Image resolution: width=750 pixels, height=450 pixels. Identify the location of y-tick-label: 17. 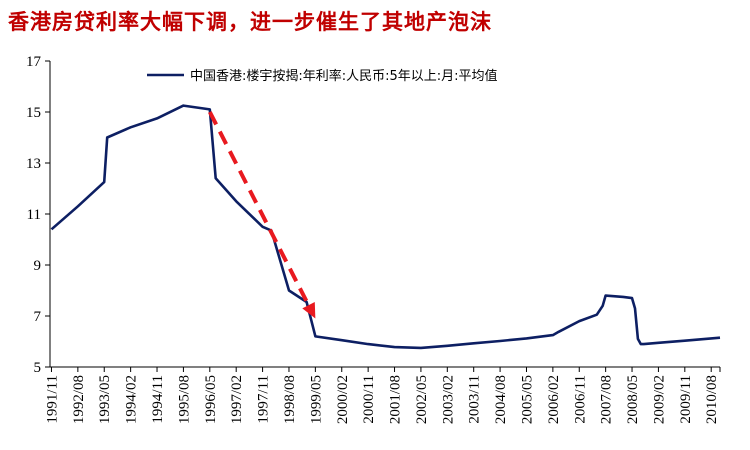
(34, 62).